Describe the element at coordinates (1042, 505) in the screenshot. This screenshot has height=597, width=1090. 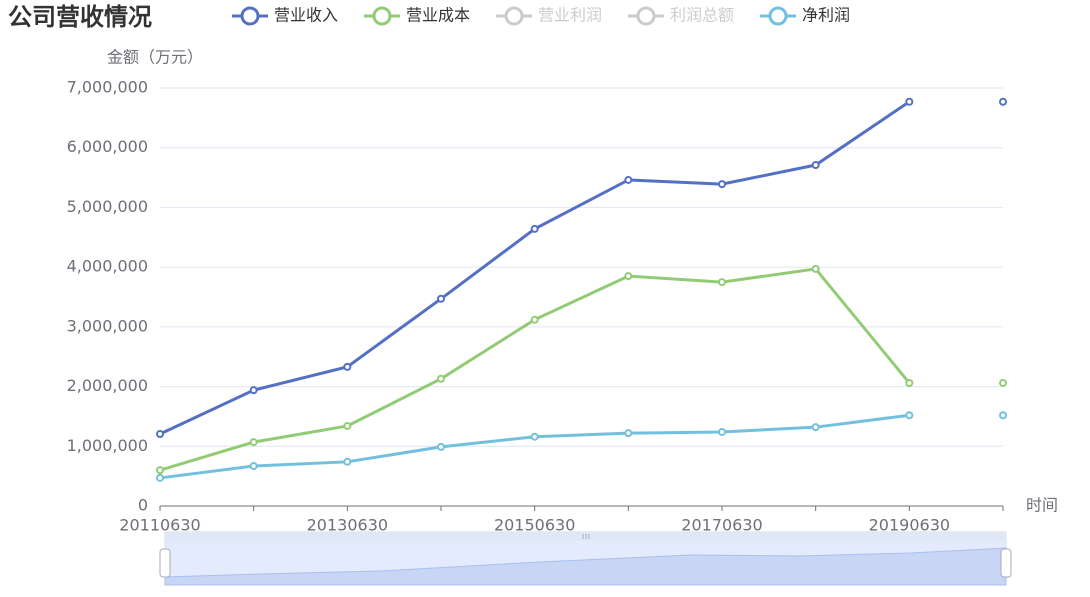
I see `x-axis-label: 时间` at that location.